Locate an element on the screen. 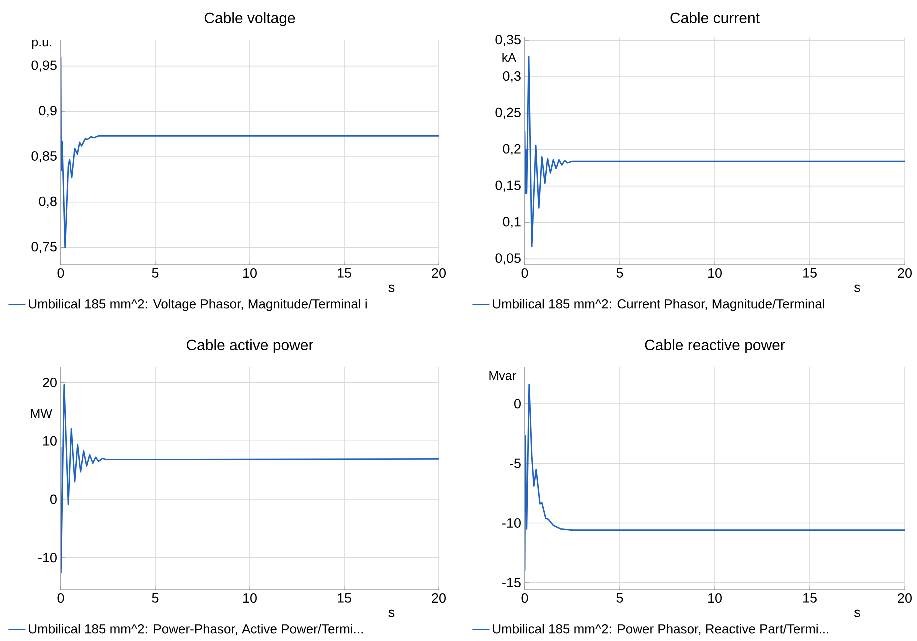 The height and width of the screenshot is (641, 917). y-tick-label: 0,35 is located at coordinates (508, 40).